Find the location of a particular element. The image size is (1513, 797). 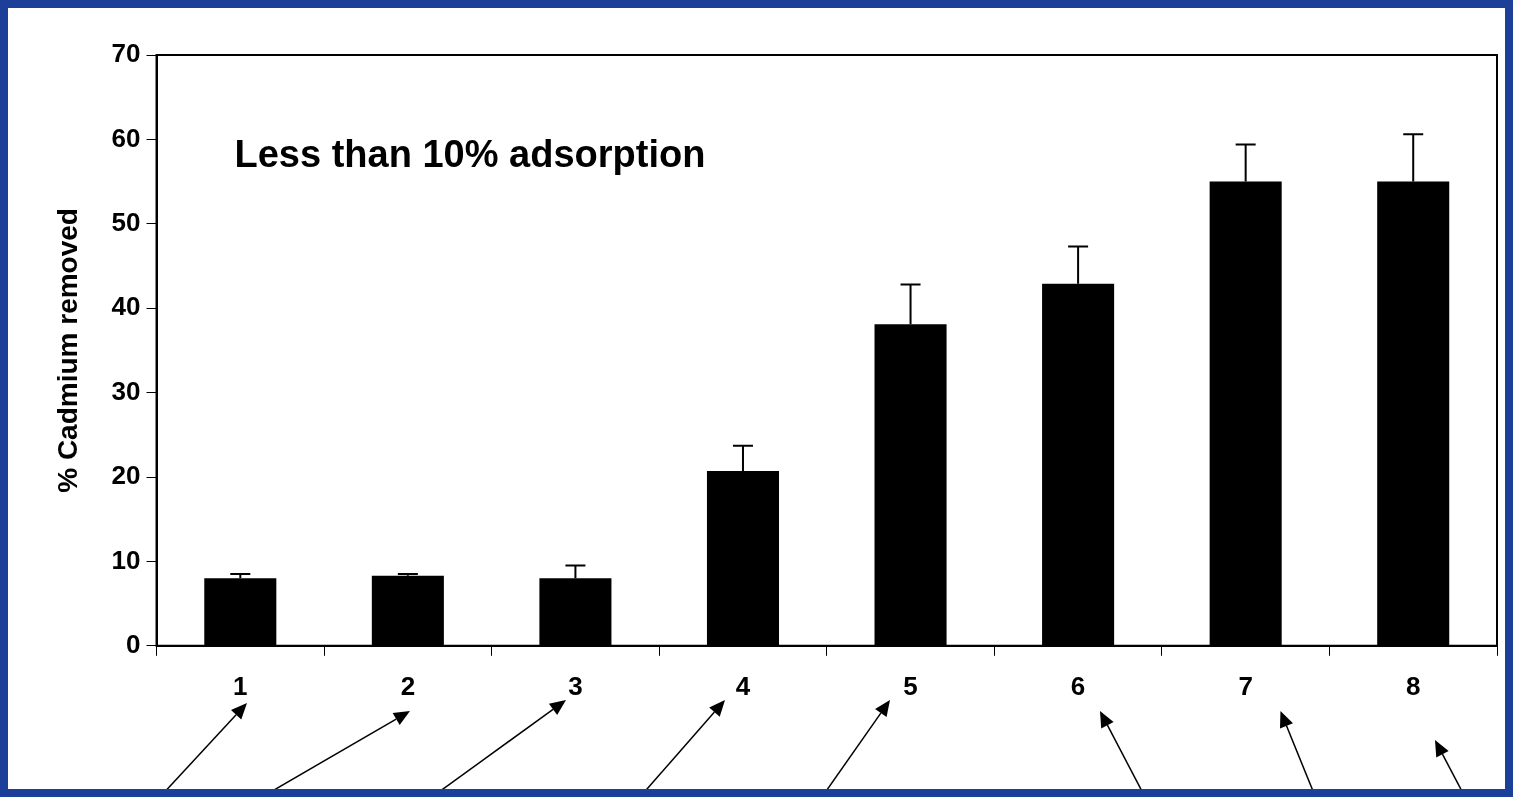

y-tick-label: 30 is located at coordinates (126, 390).